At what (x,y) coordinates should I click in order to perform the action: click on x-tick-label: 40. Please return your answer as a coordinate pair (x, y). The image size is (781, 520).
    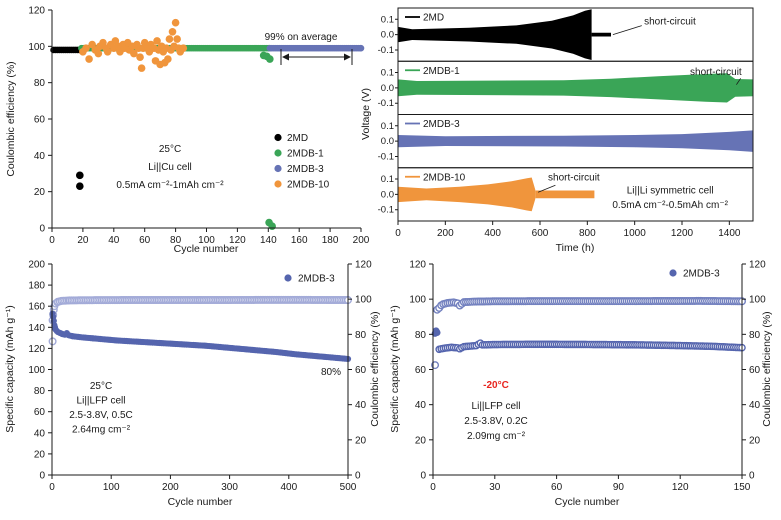
    Looking at the image, I should click on (114, 240).